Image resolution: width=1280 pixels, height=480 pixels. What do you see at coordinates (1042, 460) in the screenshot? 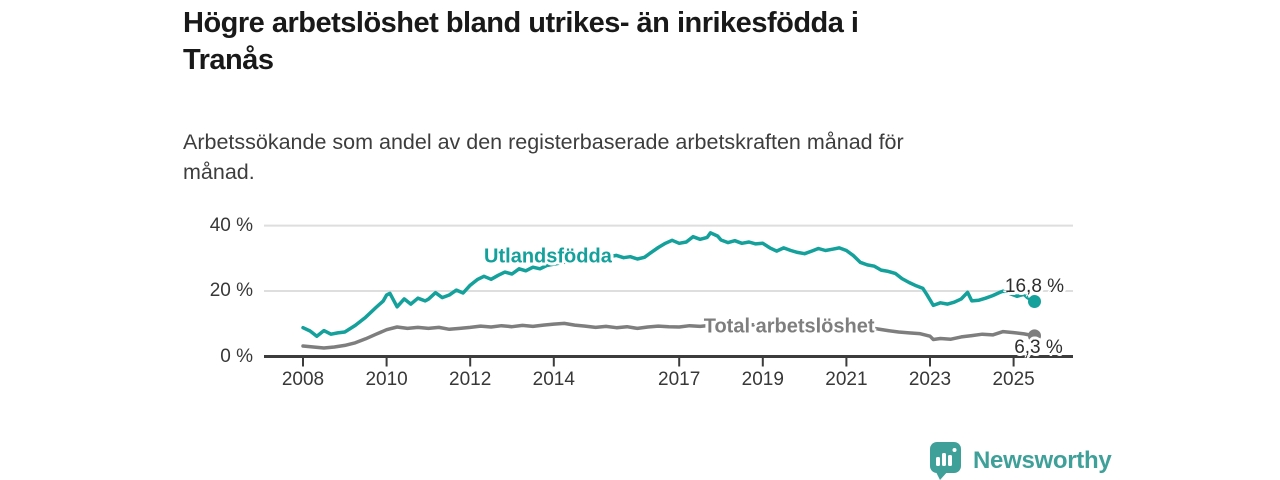
I see `brand-name: Newsworthy` at bounding box center [1042, 460].